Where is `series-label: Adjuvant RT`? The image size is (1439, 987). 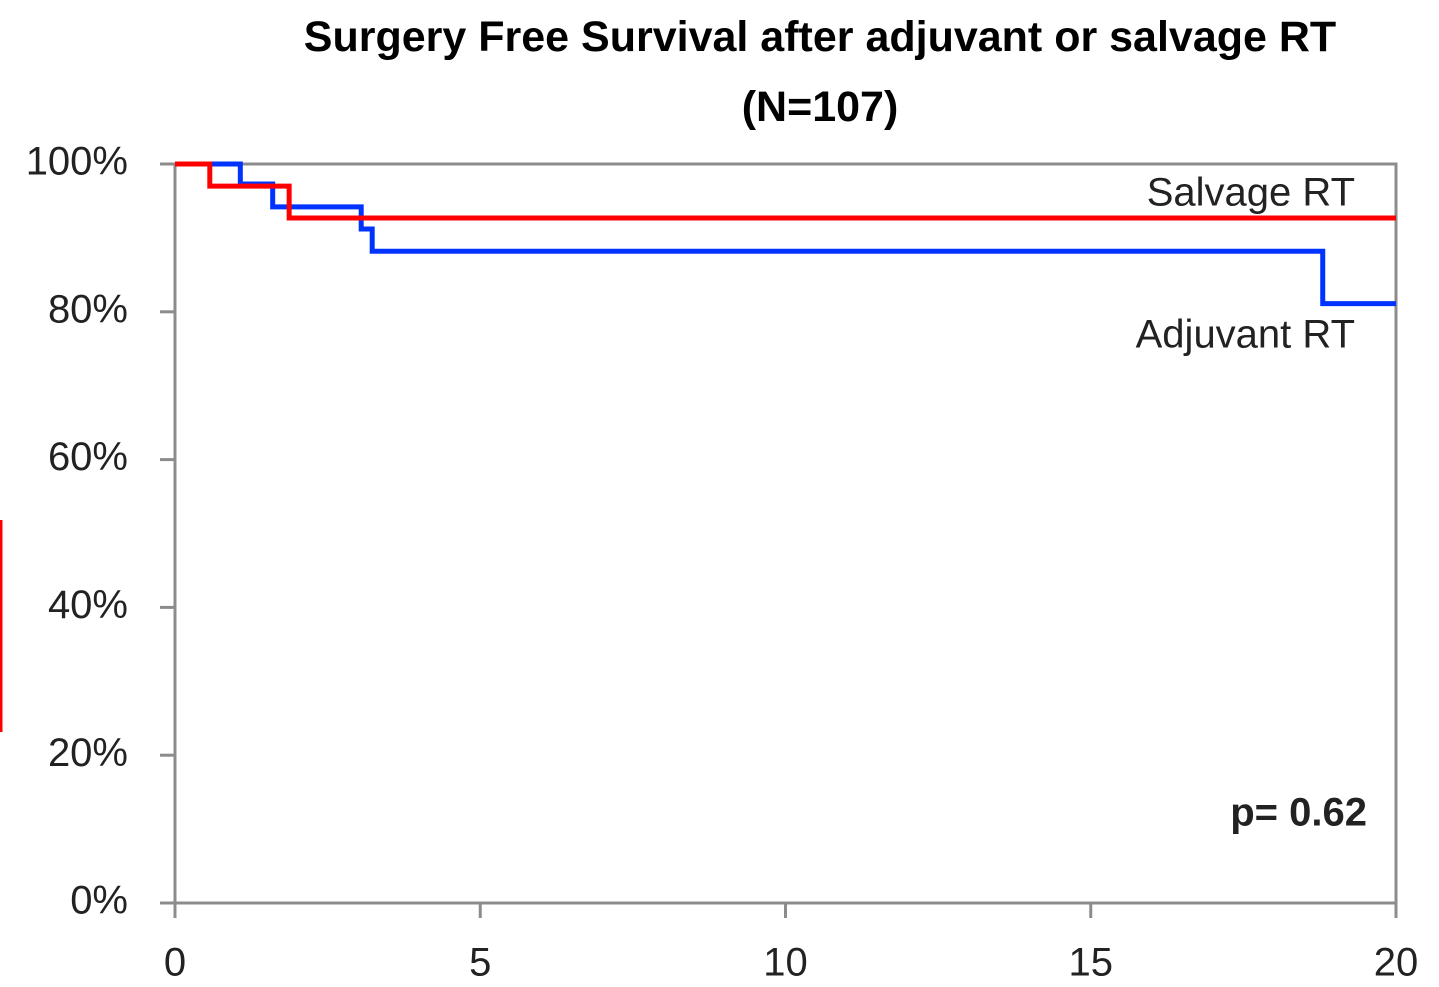
series-label: Adjuvant RT is located at coordinates (1245, 335).